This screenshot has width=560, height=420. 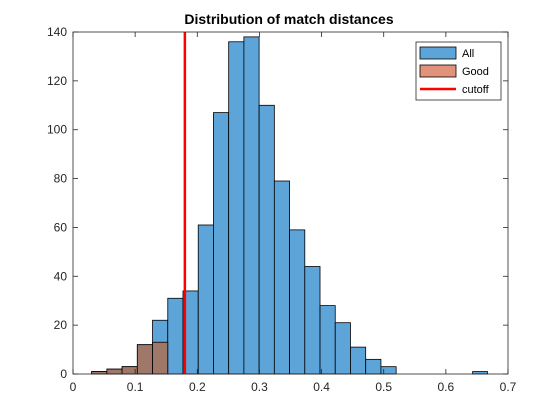 I want to click on y-tick-label: 60, so click(x=61, y=227).